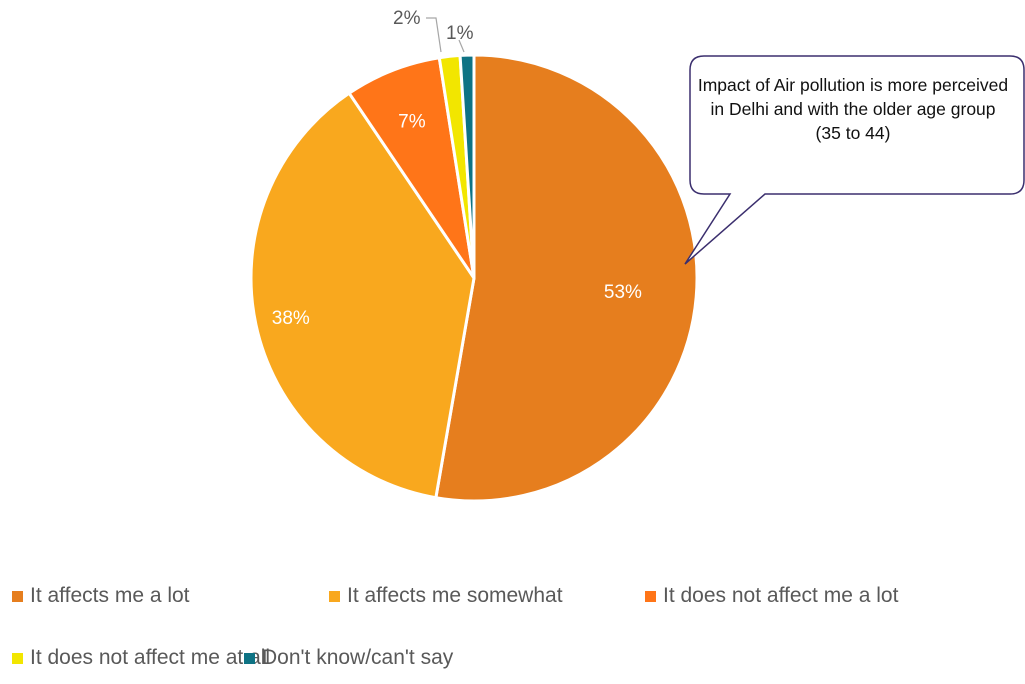  What do you see at coordinates (650, 596) in the screenshot?
I see `legend-swatch-not-a-lot` at bounding box center [650, 596].